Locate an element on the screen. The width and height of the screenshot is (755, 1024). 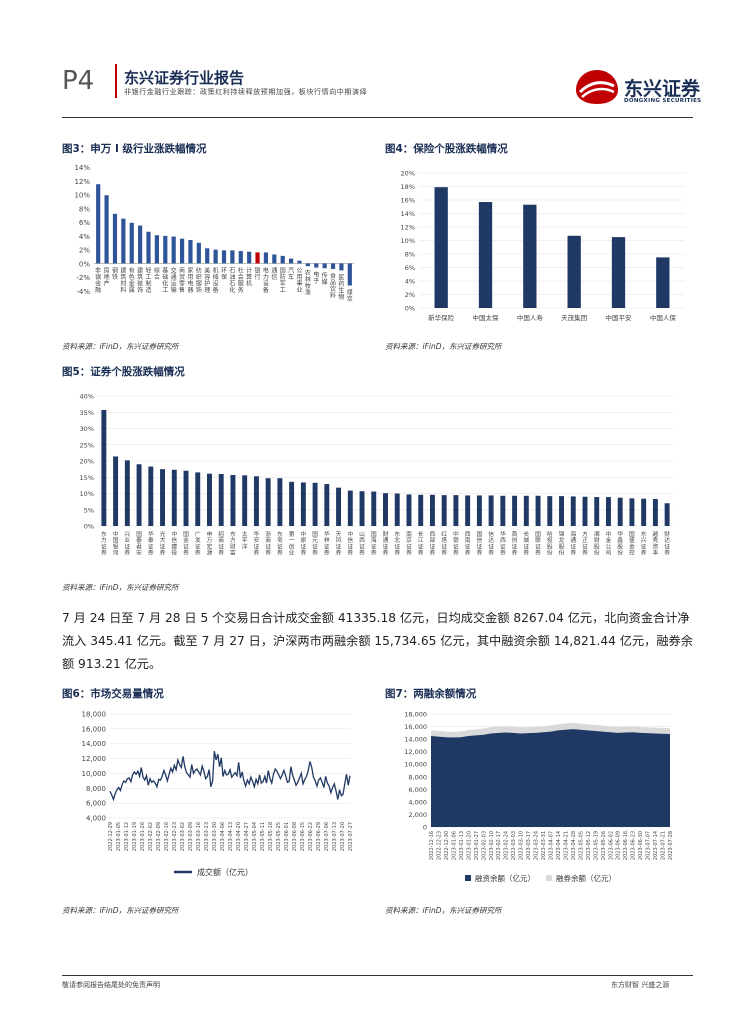
fig3-title: 图3：申万 I 级行业涨跌幅情况 is located at coordinates (134, 149).